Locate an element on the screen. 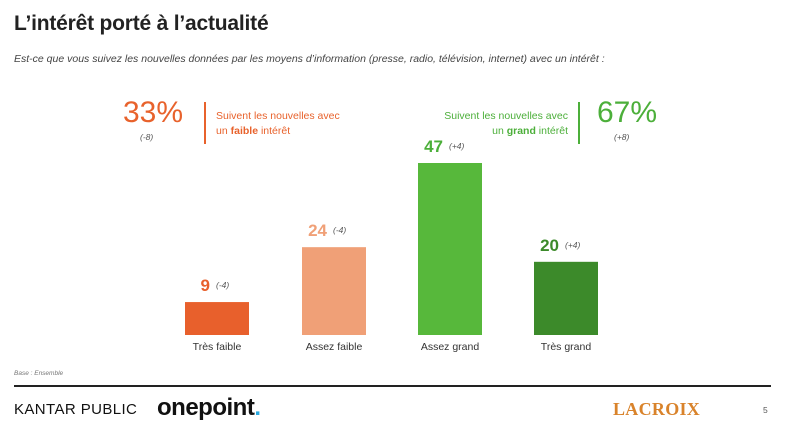  summary-low-percent: 33% is located at coordinates (153, 112).